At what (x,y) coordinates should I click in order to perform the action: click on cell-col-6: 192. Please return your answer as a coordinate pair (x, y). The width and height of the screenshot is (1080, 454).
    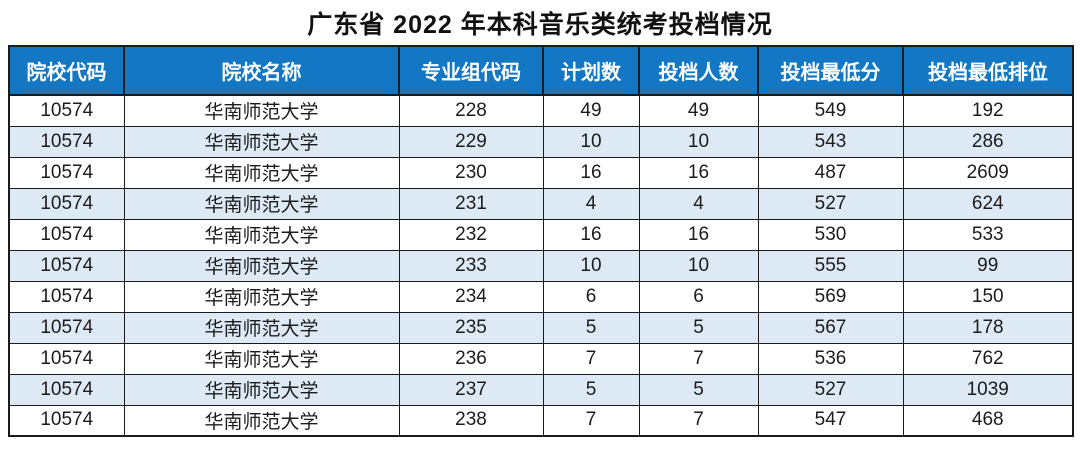
    Looking at the image, I should click on (988, 110).